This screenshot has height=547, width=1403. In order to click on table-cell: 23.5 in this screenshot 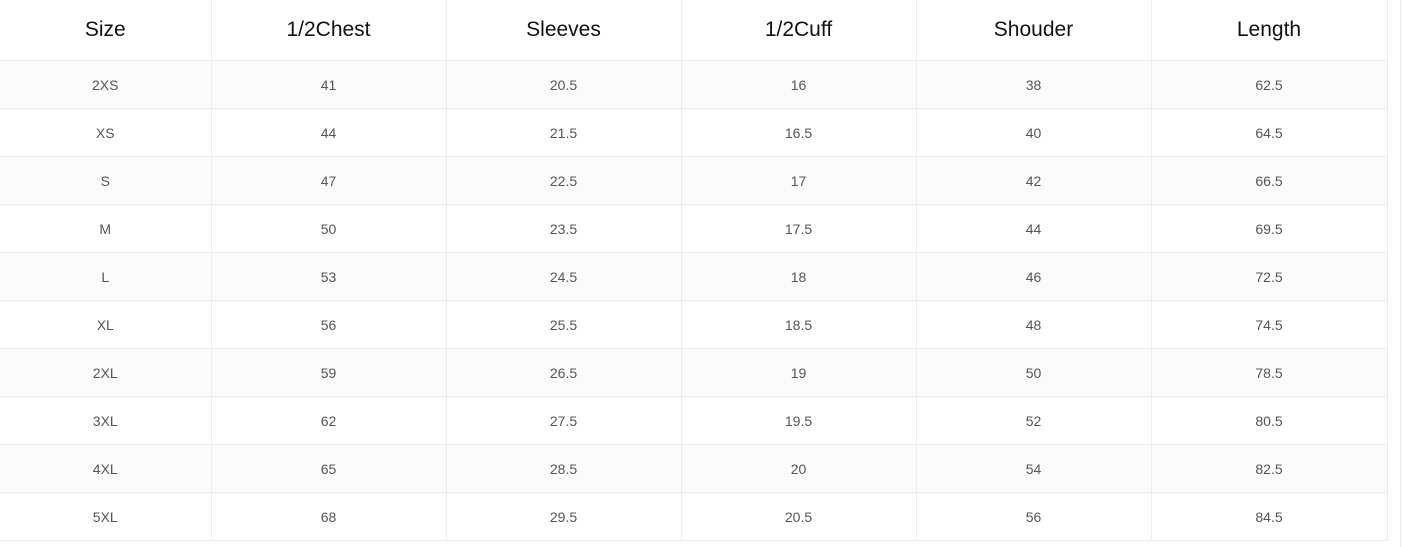, I will do `click(563, 228)`.